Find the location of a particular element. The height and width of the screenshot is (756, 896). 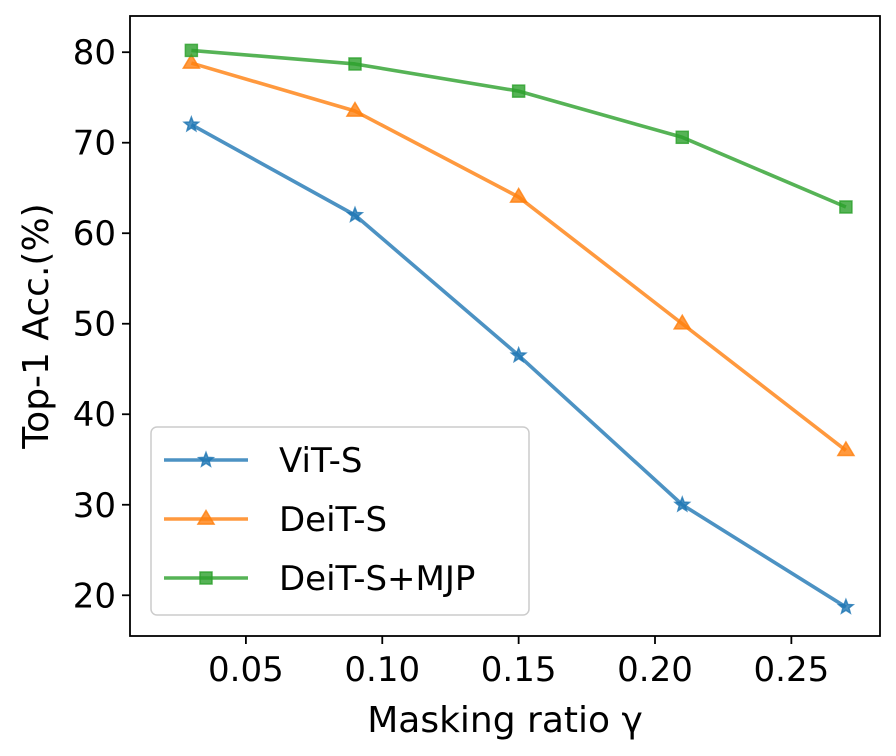

legend-label: ViT-S is located at coordinates (320, 461).